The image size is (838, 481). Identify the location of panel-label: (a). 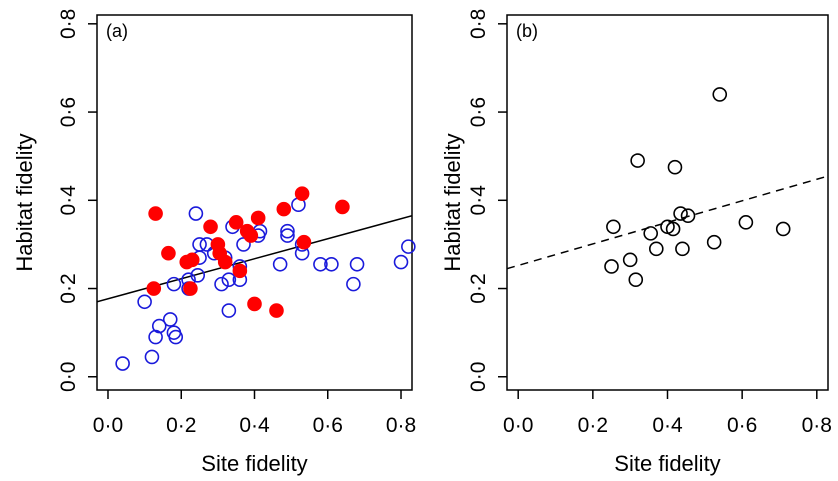
(117, 31).